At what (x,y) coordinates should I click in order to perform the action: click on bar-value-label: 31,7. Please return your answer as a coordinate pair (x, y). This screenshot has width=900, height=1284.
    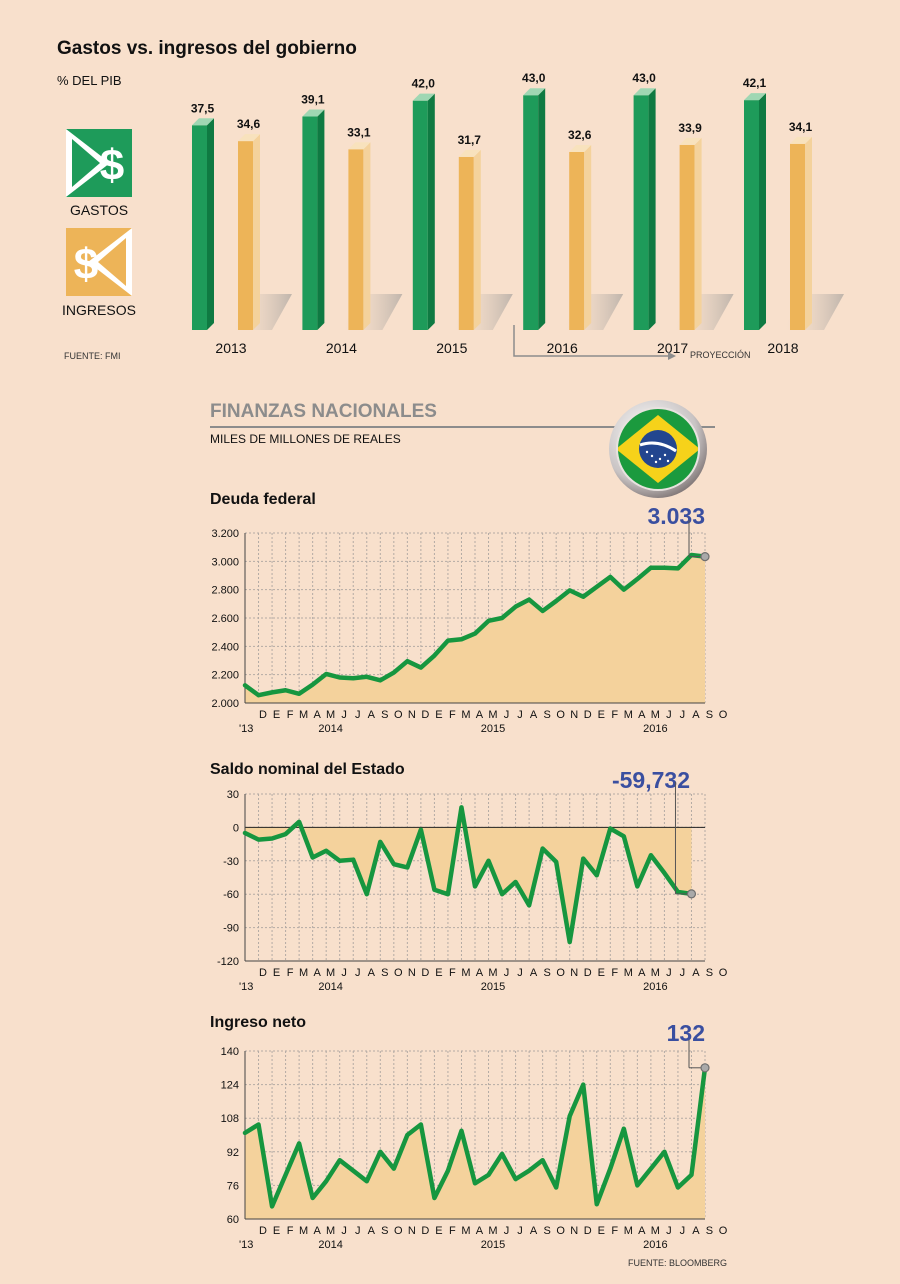
    Looking at the image, I should click on (470, 140).